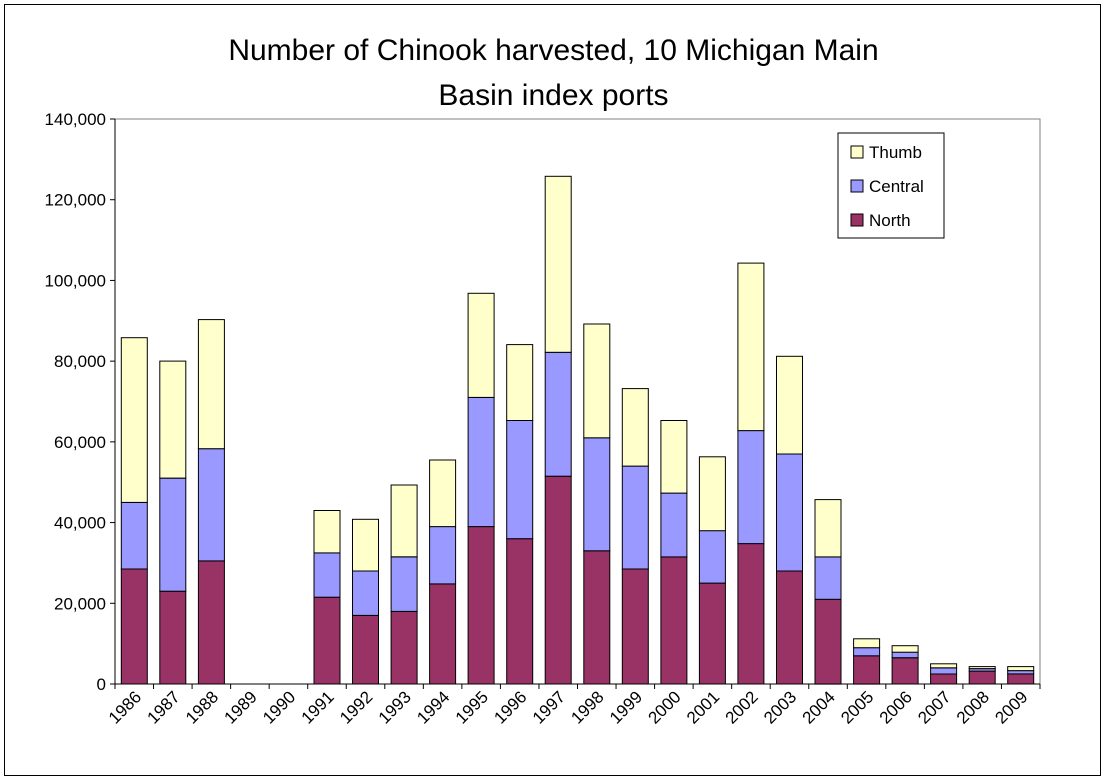 Image resolution: width=1107 pixels, height=782 pixels. I want to click on x-tick-label: 2005, so click(857, 707).